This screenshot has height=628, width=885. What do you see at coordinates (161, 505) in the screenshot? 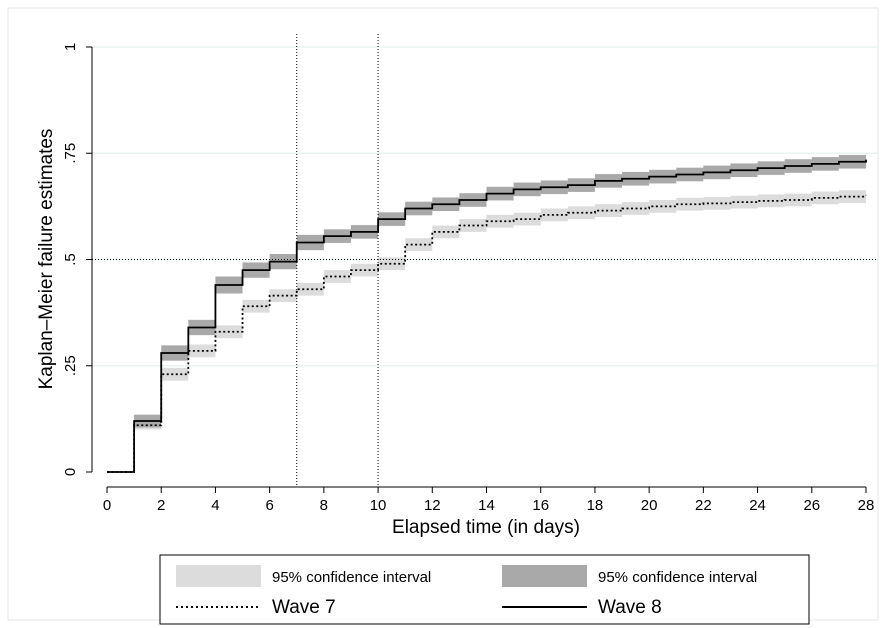
I see `x-tick-label: 2` at bounding box center [161, 505].